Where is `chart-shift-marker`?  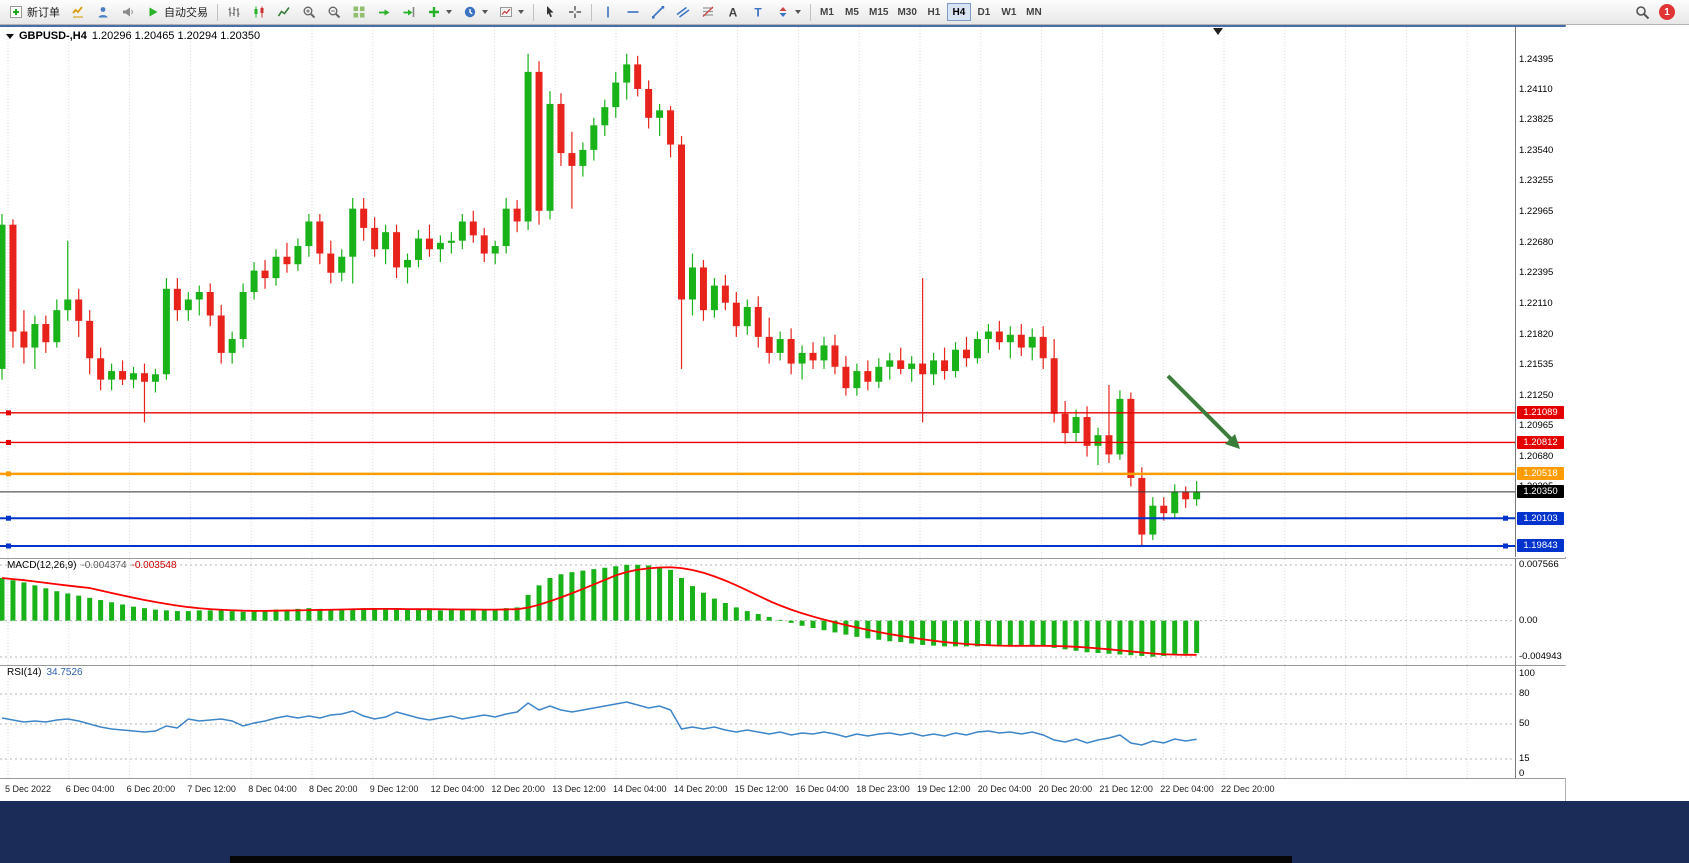 chart-shift-marker is located at coordinates (1218, 31).